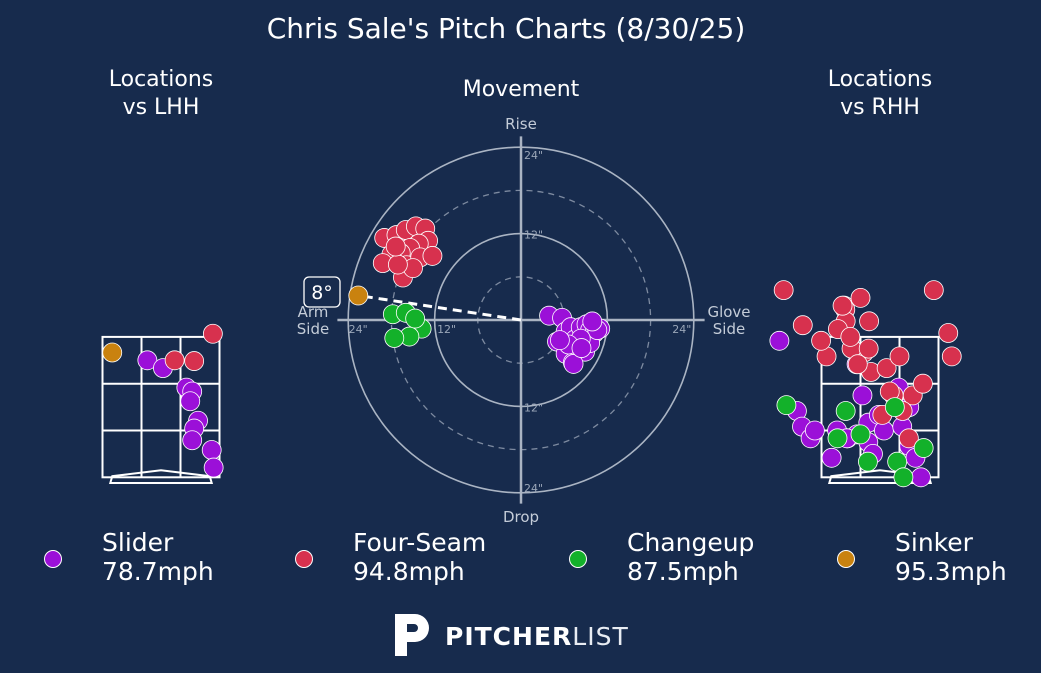 The width and height of the screenshot is (1041, 673). Describe the element at coordinates (304, 559) in the screenshot. I see `legend-swatch-four-seam` at that location.